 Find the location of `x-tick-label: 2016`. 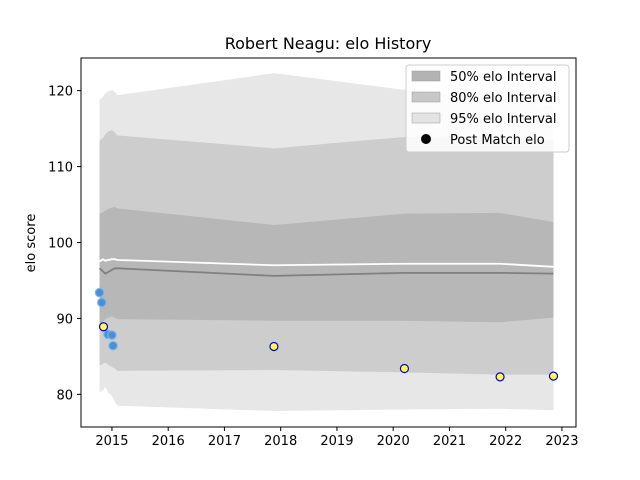

x-tick-label: 2016 is located at coordinates (168, 441).